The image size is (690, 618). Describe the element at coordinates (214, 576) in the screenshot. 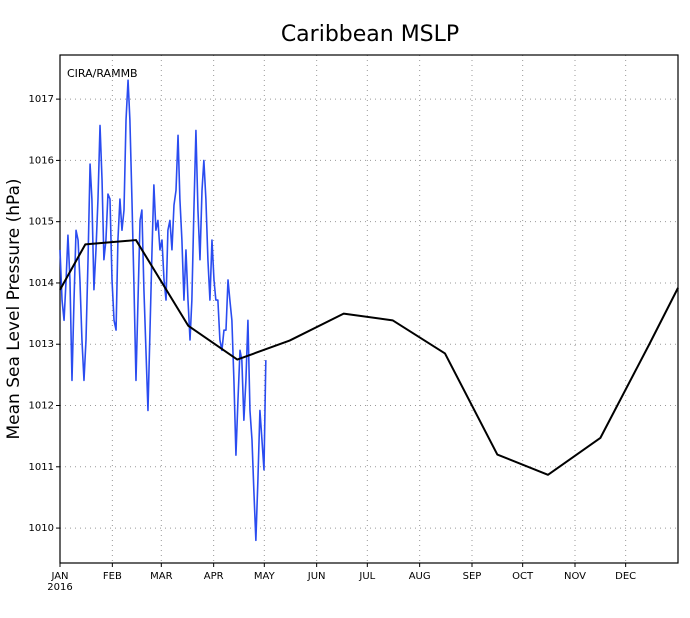

I see `x-tick-label: APR` at that location.